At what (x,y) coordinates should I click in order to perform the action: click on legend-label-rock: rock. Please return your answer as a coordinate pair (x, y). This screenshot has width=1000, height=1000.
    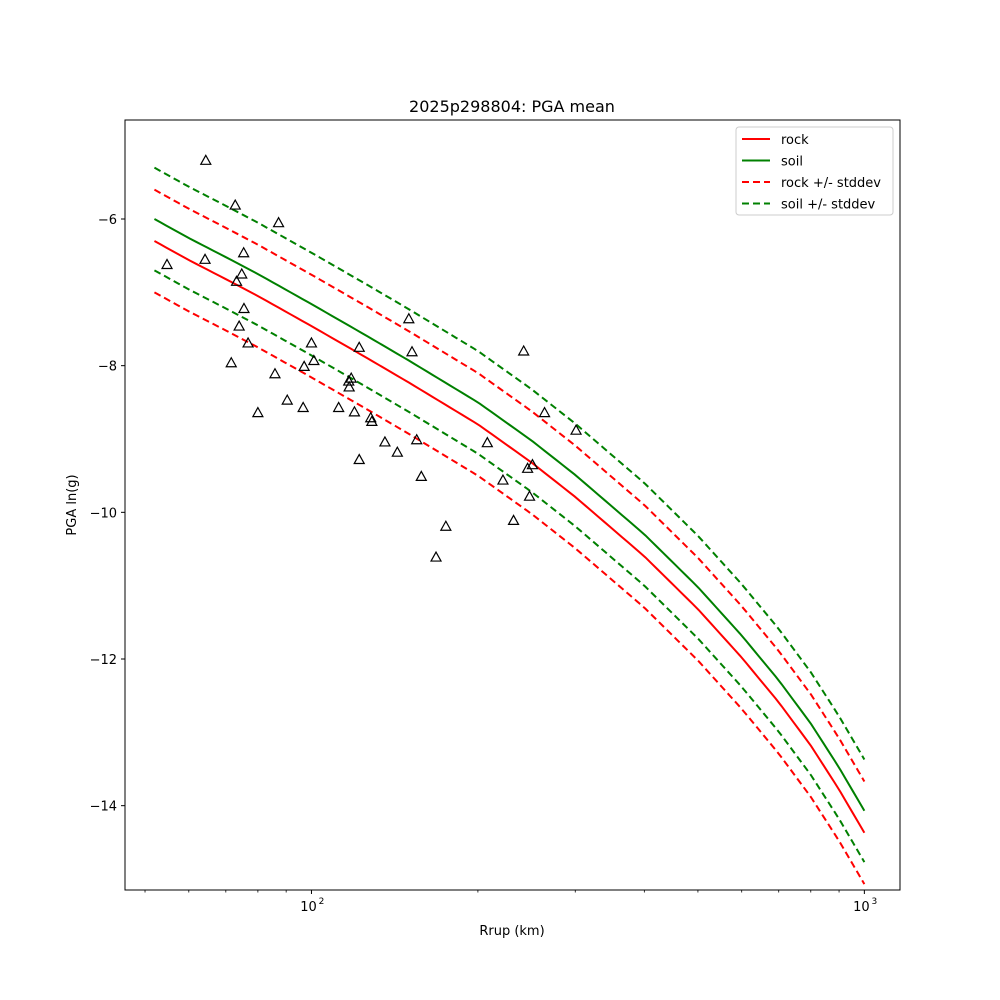
    Looking at the image, I should click on (795, 140).